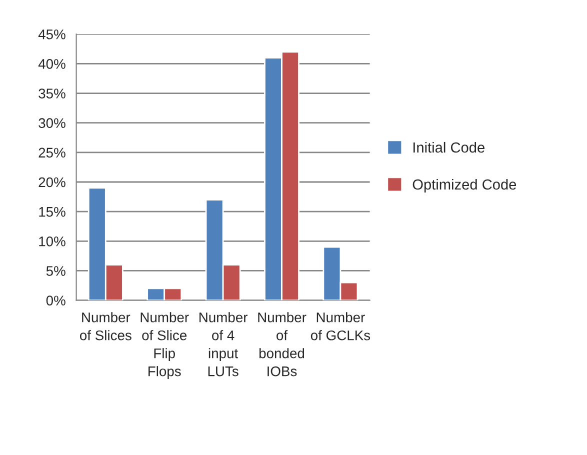  I want to click on y-tick-label: 35%, so click(52, 93).